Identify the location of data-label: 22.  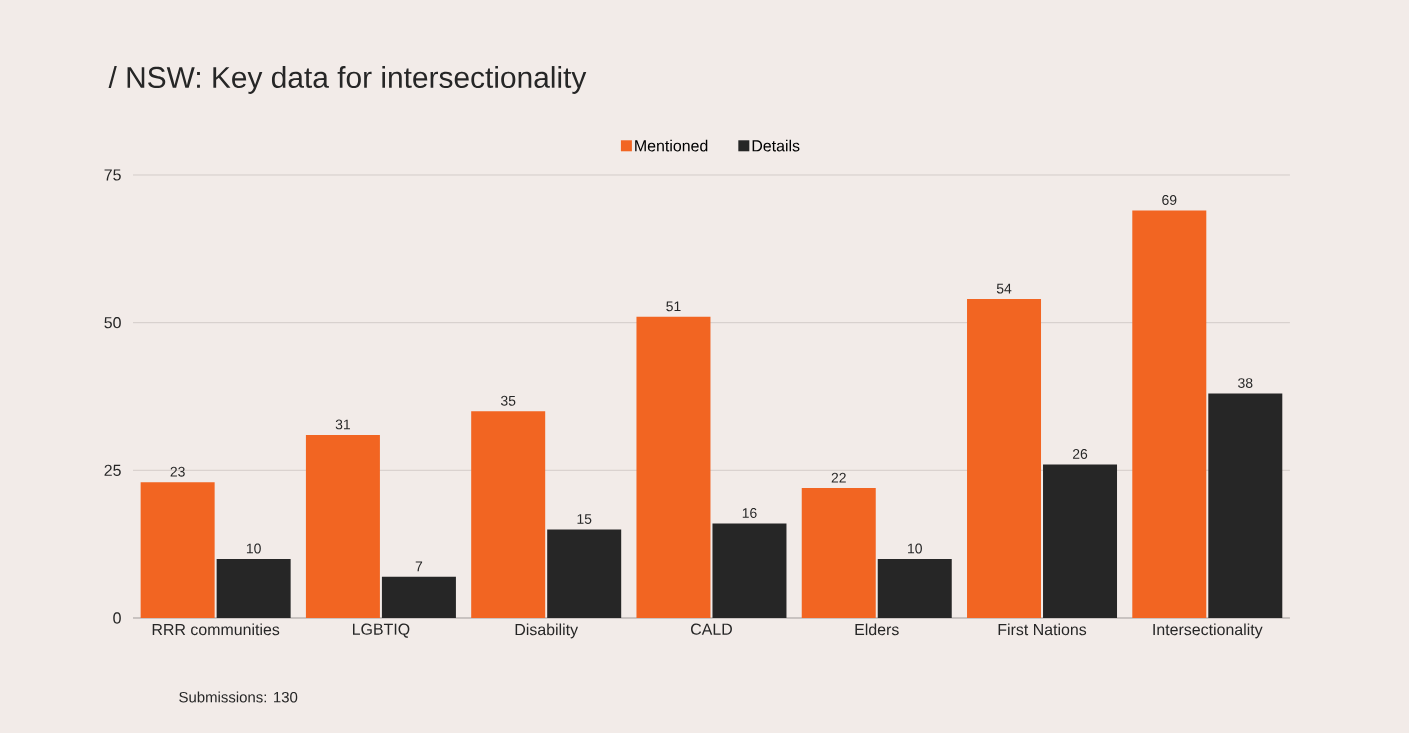
(838, 477).